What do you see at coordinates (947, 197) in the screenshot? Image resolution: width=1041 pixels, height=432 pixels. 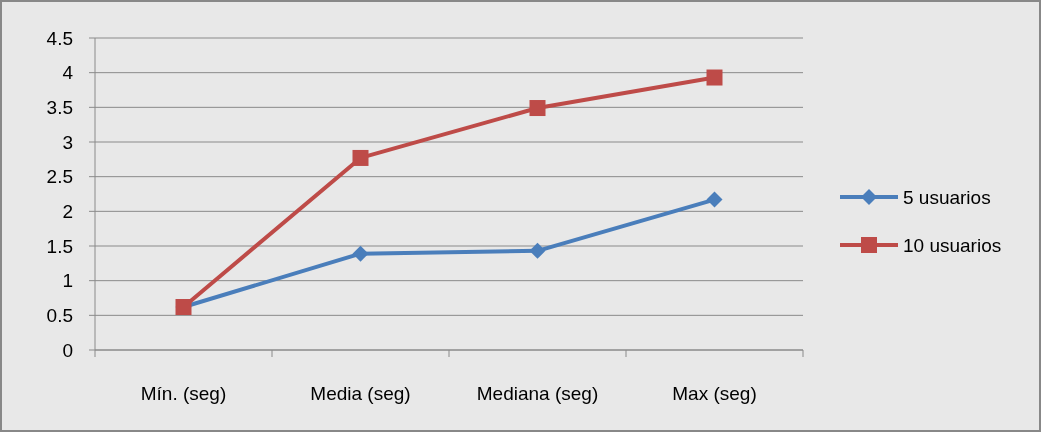 I see `legend-label: 5 usuarios` at bounding box center [947, 197].